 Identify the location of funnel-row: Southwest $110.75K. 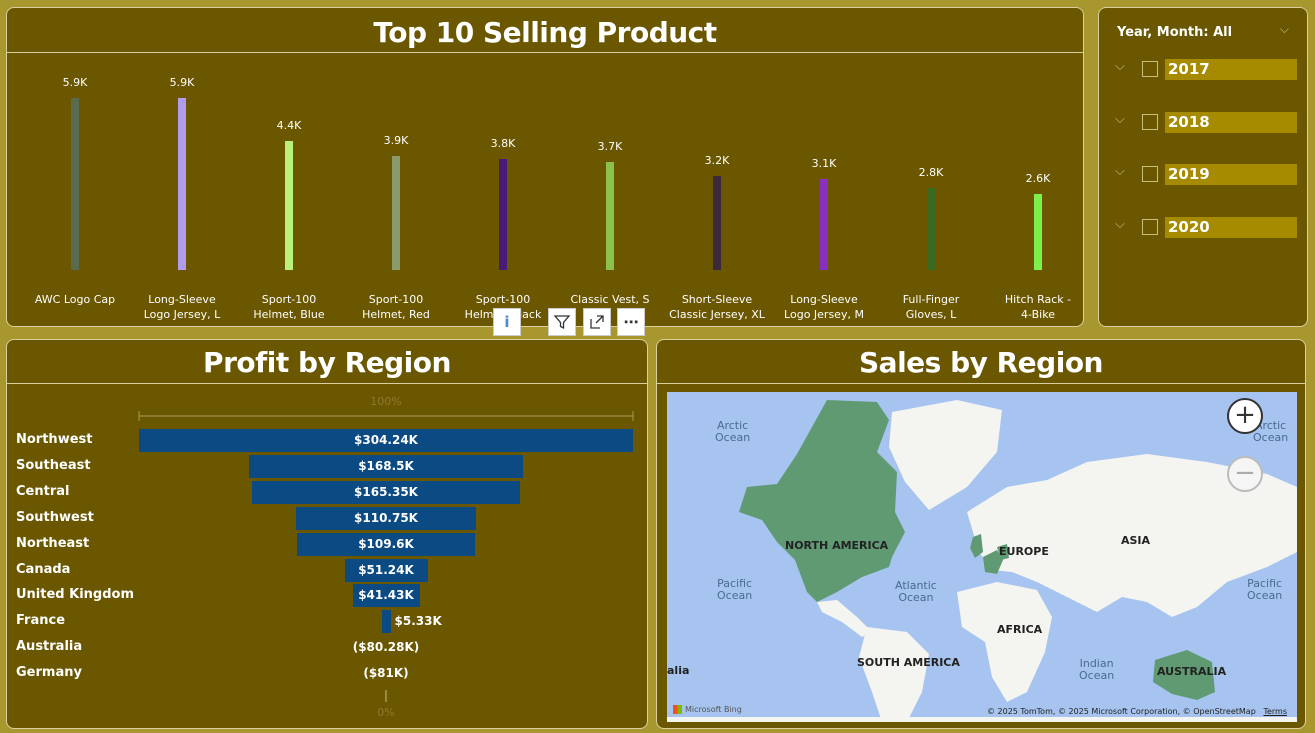
(327, 519).